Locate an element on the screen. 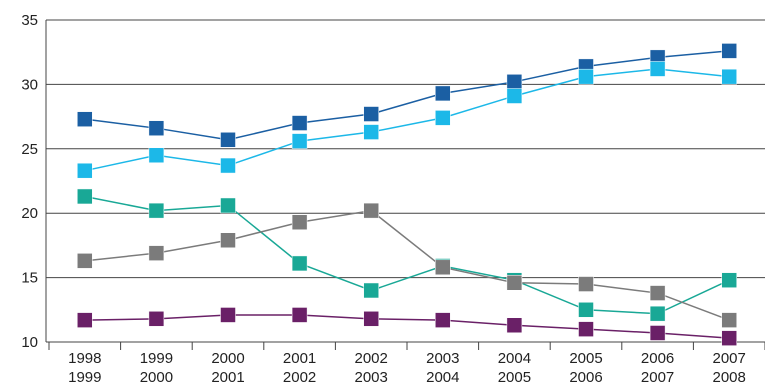  y-tick-label: 20 is located at coordinates (29, 213).